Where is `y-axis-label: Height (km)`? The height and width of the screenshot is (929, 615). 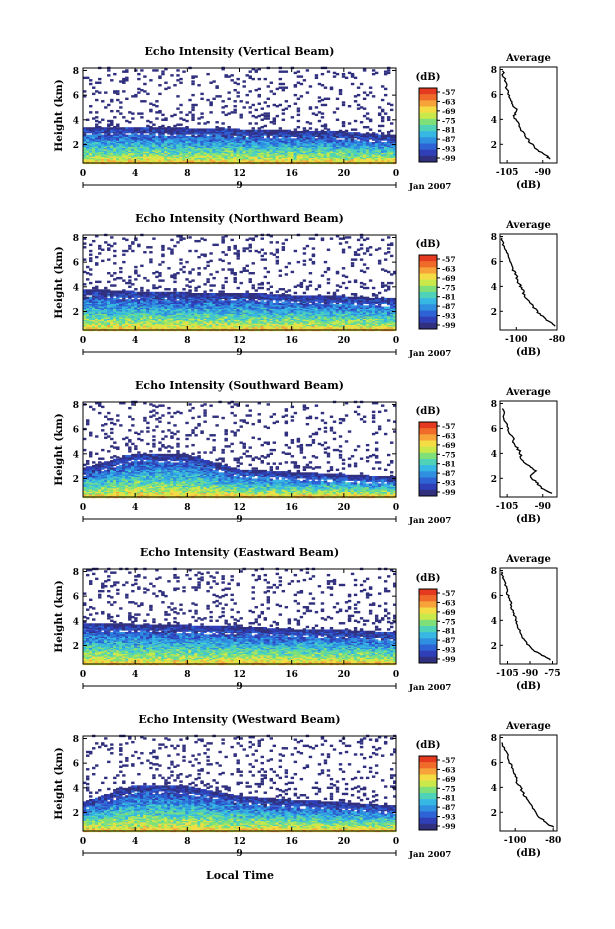
y-axis-label: Height (km) is located at coordinates (59, 115).